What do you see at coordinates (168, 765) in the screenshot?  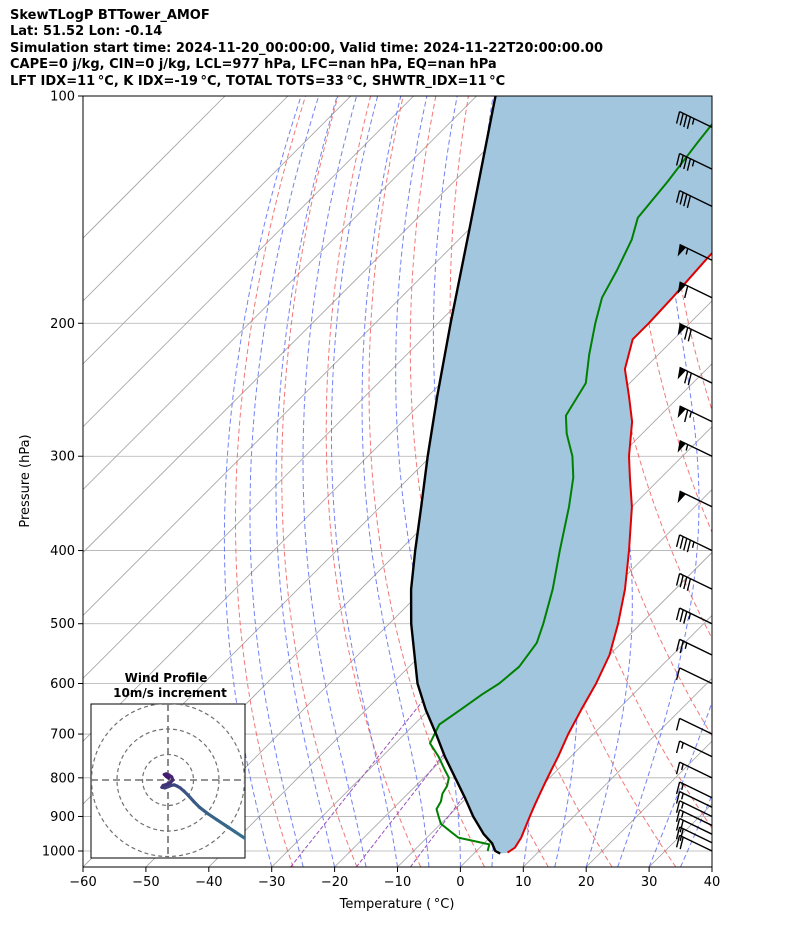 I see `hodograph-inset: Wind Profile 10m/s increment` at bounding box center [168, 765].